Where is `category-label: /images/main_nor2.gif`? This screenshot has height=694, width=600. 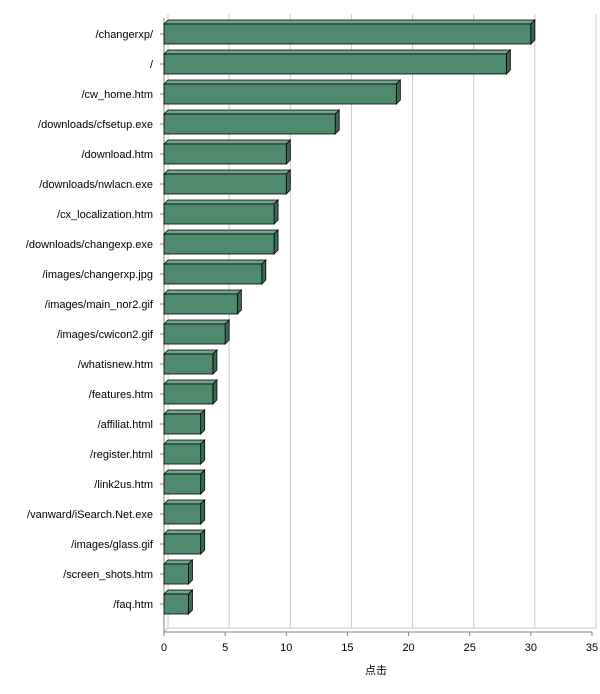
category-label: /images/main_nor2.gif is located at coordinates (99, 305).